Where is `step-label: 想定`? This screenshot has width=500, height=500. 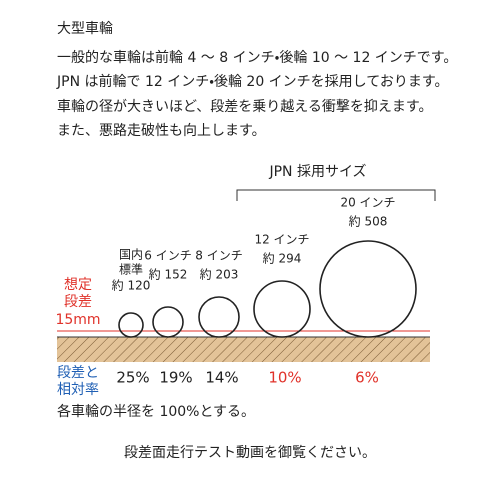
step-label: 想定 is located at coordinates (78, 285).